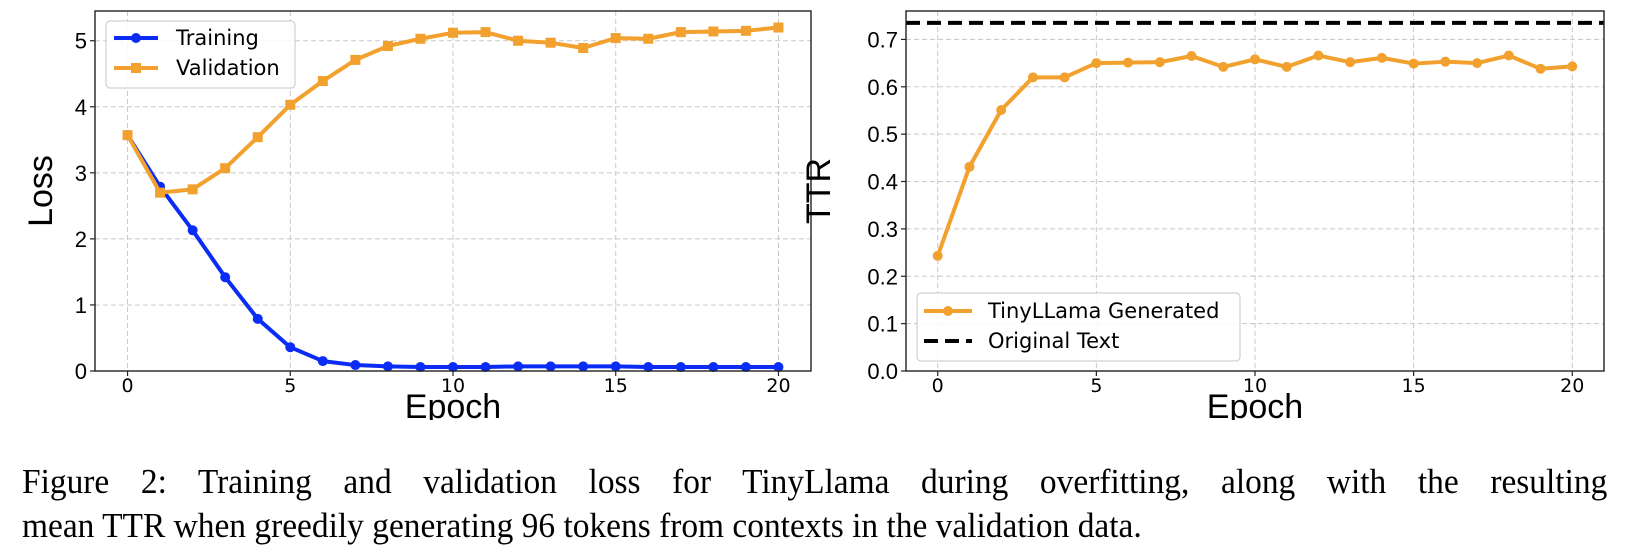 Image resolution: width=1628 pixels, height=554 pixels. What do you see at coordinates (81, 41) in the screenshot?
I see `loss-y-tick-label: 5` at bounding box center [81, 41].